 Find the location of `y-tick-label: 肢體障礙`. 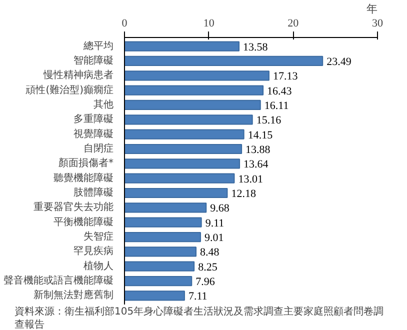

y-tick-label: 肢體障礙 is located at coordinates (94, 192).